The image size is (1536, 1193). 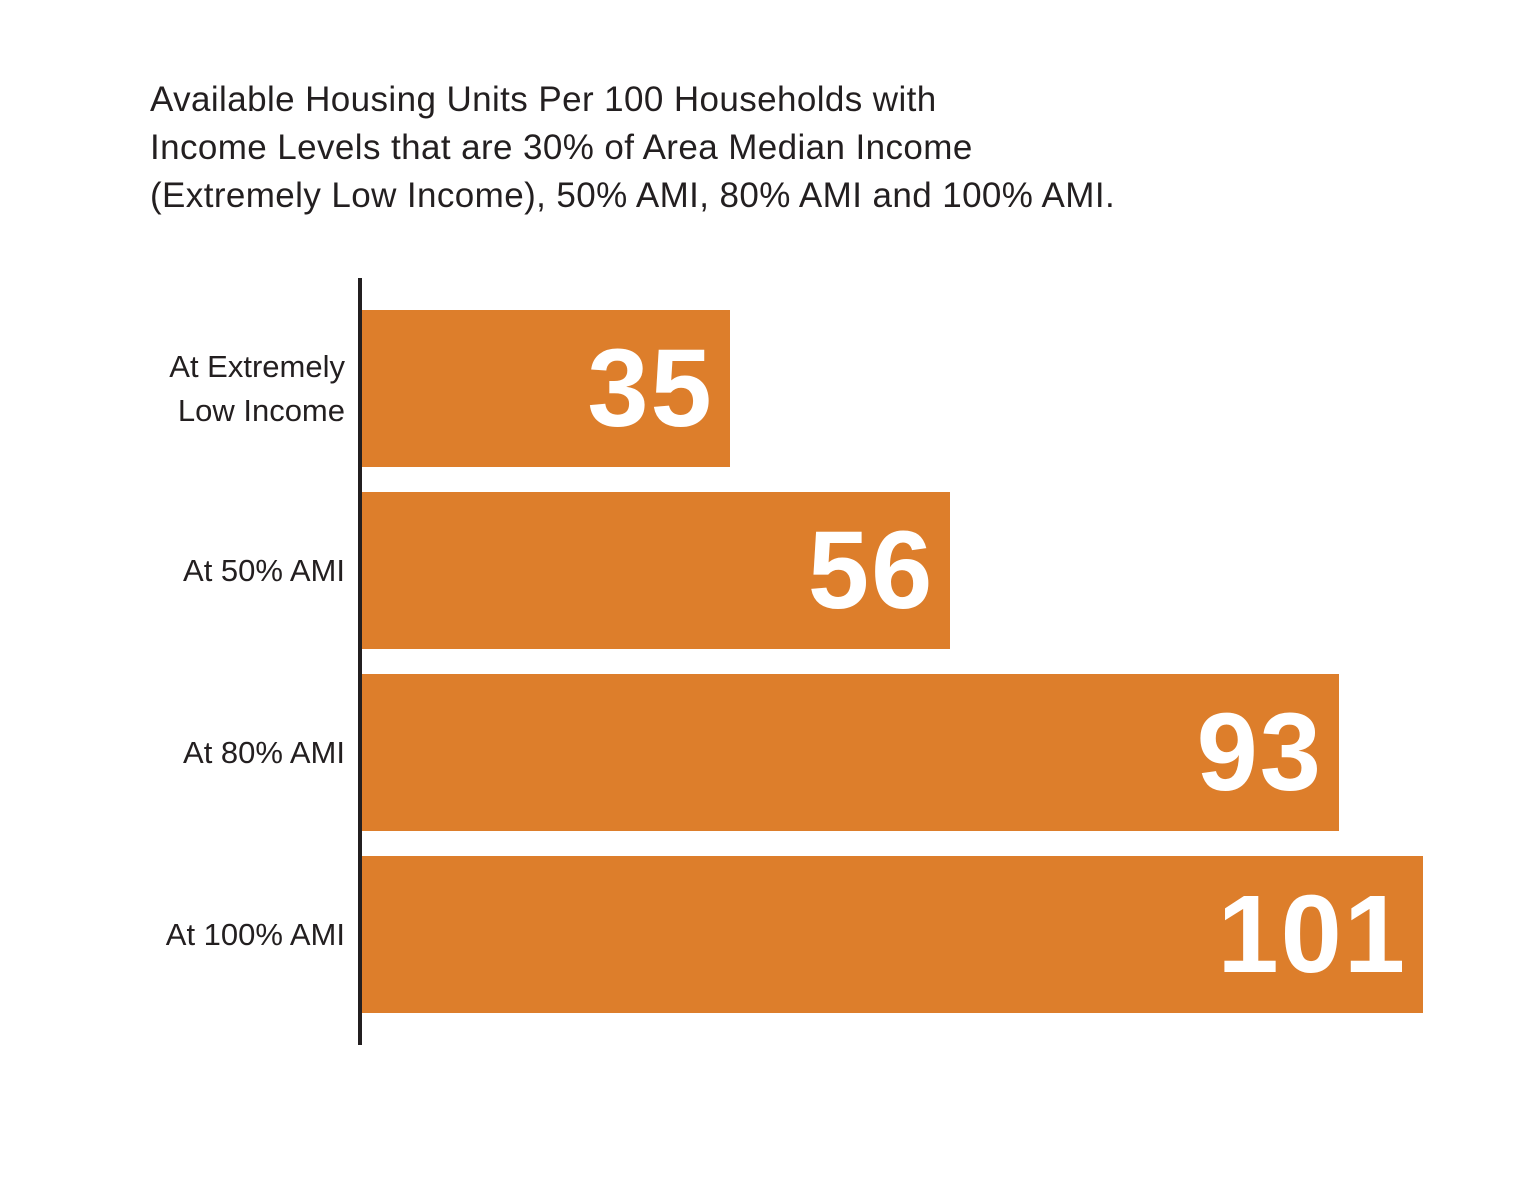 I want to click on bar-row: At 80% AMI 93, so click(x=803, y=752).